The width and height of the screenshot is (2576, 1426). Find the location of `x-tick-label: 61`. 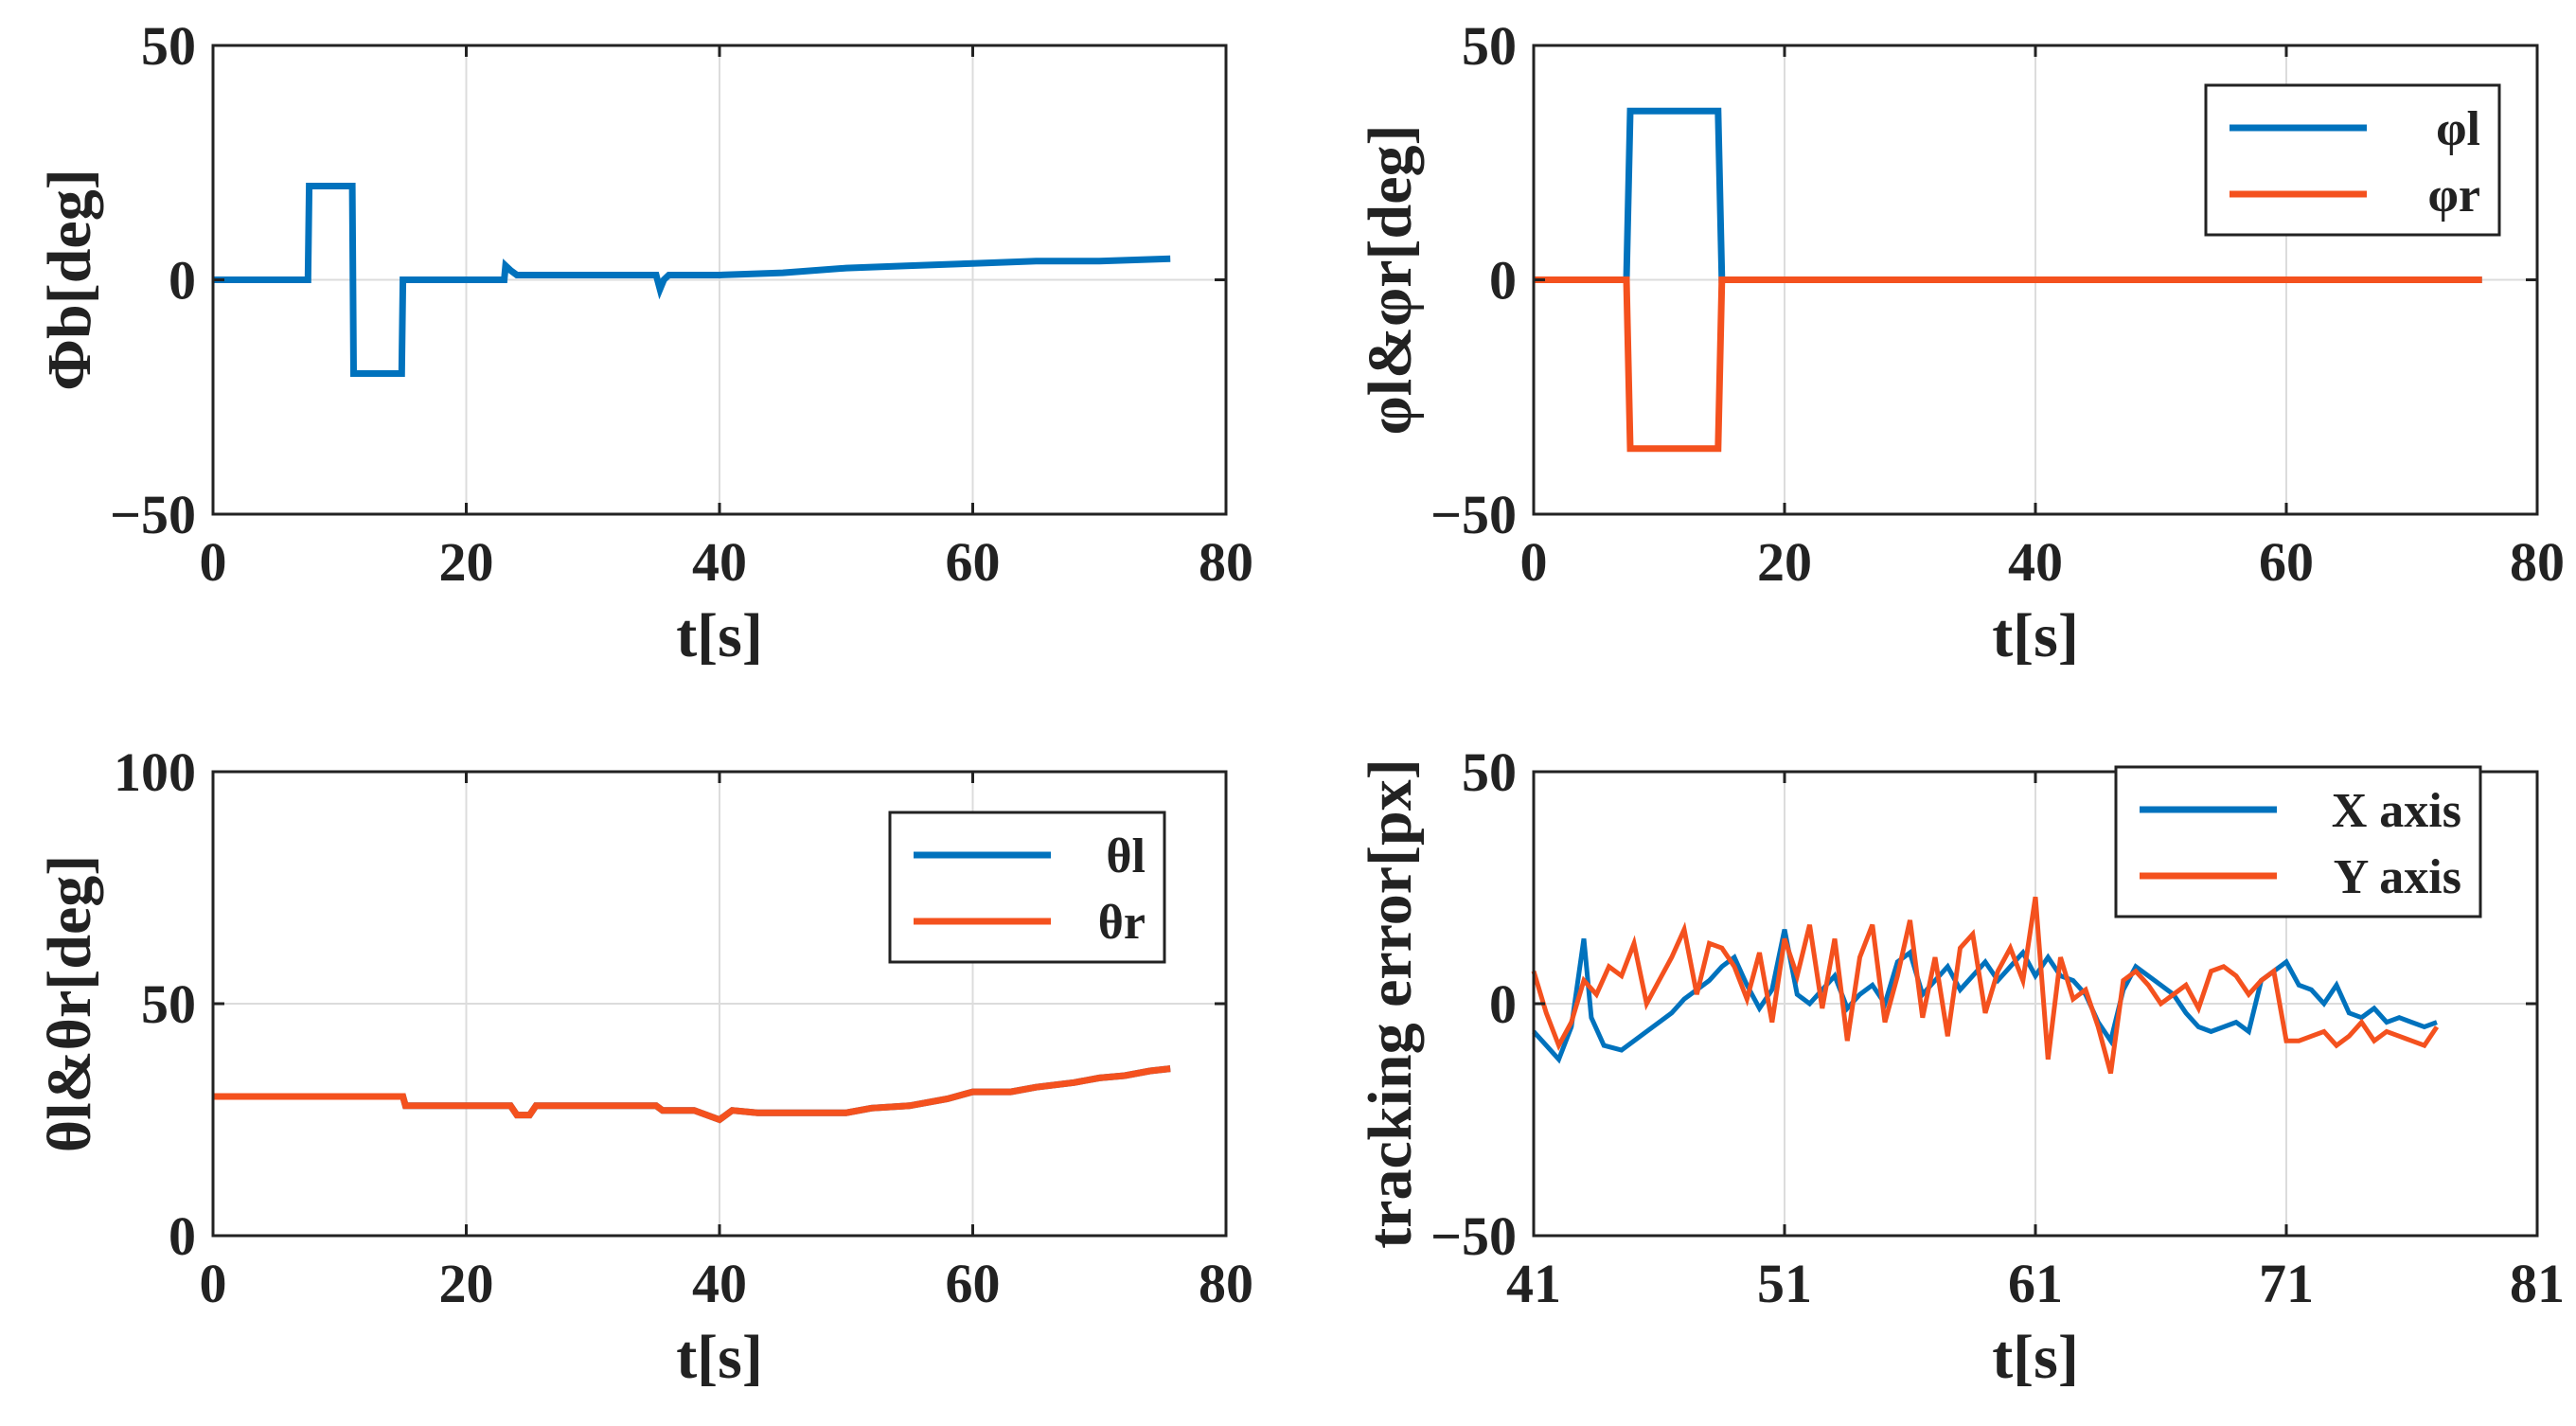

x-tick-label: 61 is located at coordinates (2036, 1283).